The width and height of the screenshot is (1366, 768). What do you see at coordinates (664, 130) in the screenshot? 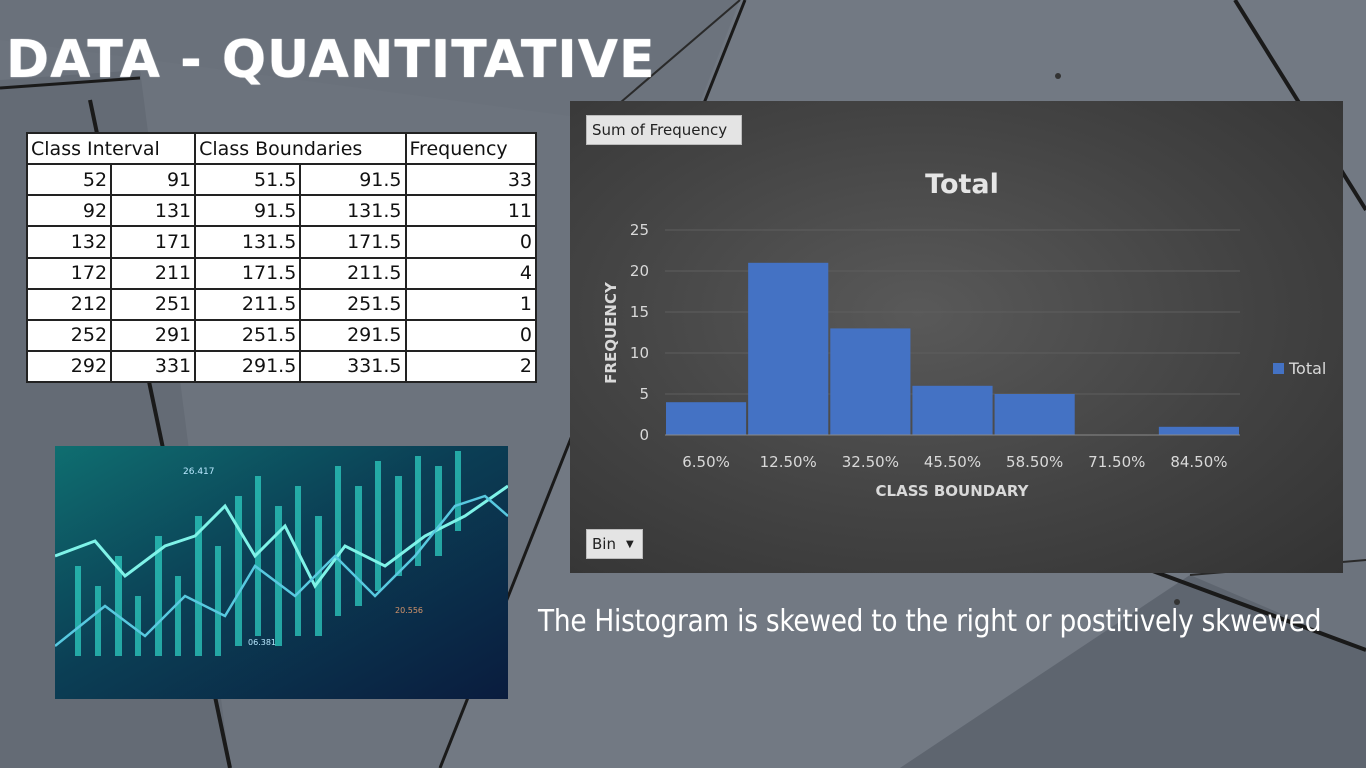
I see `sum-of-frequency-button: Sum of Frequency` at bounding box center [664, 130].